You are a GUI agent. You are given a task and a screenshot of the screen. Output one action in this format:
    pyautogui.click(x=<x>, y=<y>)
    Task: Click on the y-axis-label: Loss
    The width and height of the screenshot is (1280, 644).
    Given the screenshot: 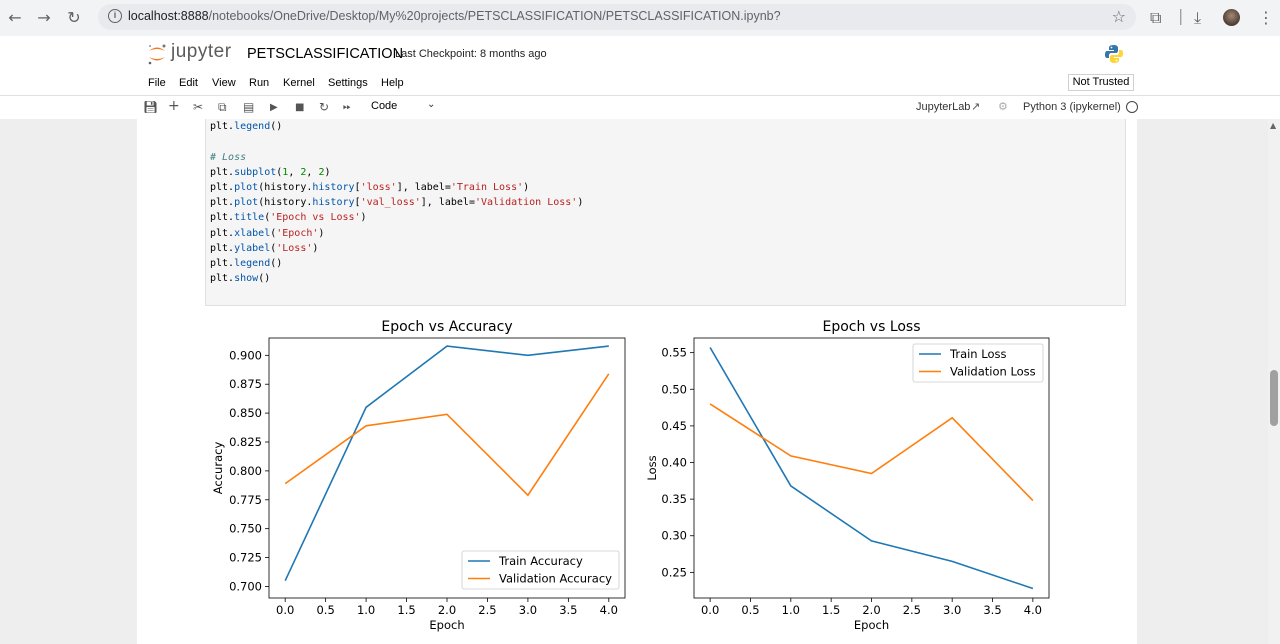 What is the action you would take?
    pyautogui.click(x=652, y=467)
    